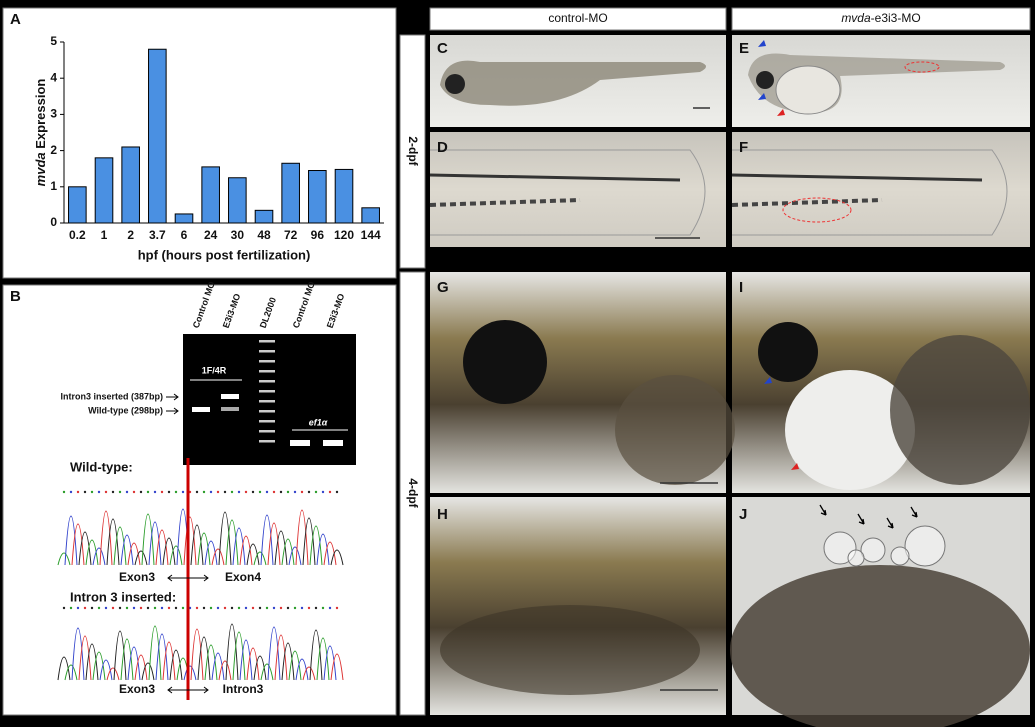 The height and width of the screenshot is (727, 1035). I want to click on blister, so click(925, 546).